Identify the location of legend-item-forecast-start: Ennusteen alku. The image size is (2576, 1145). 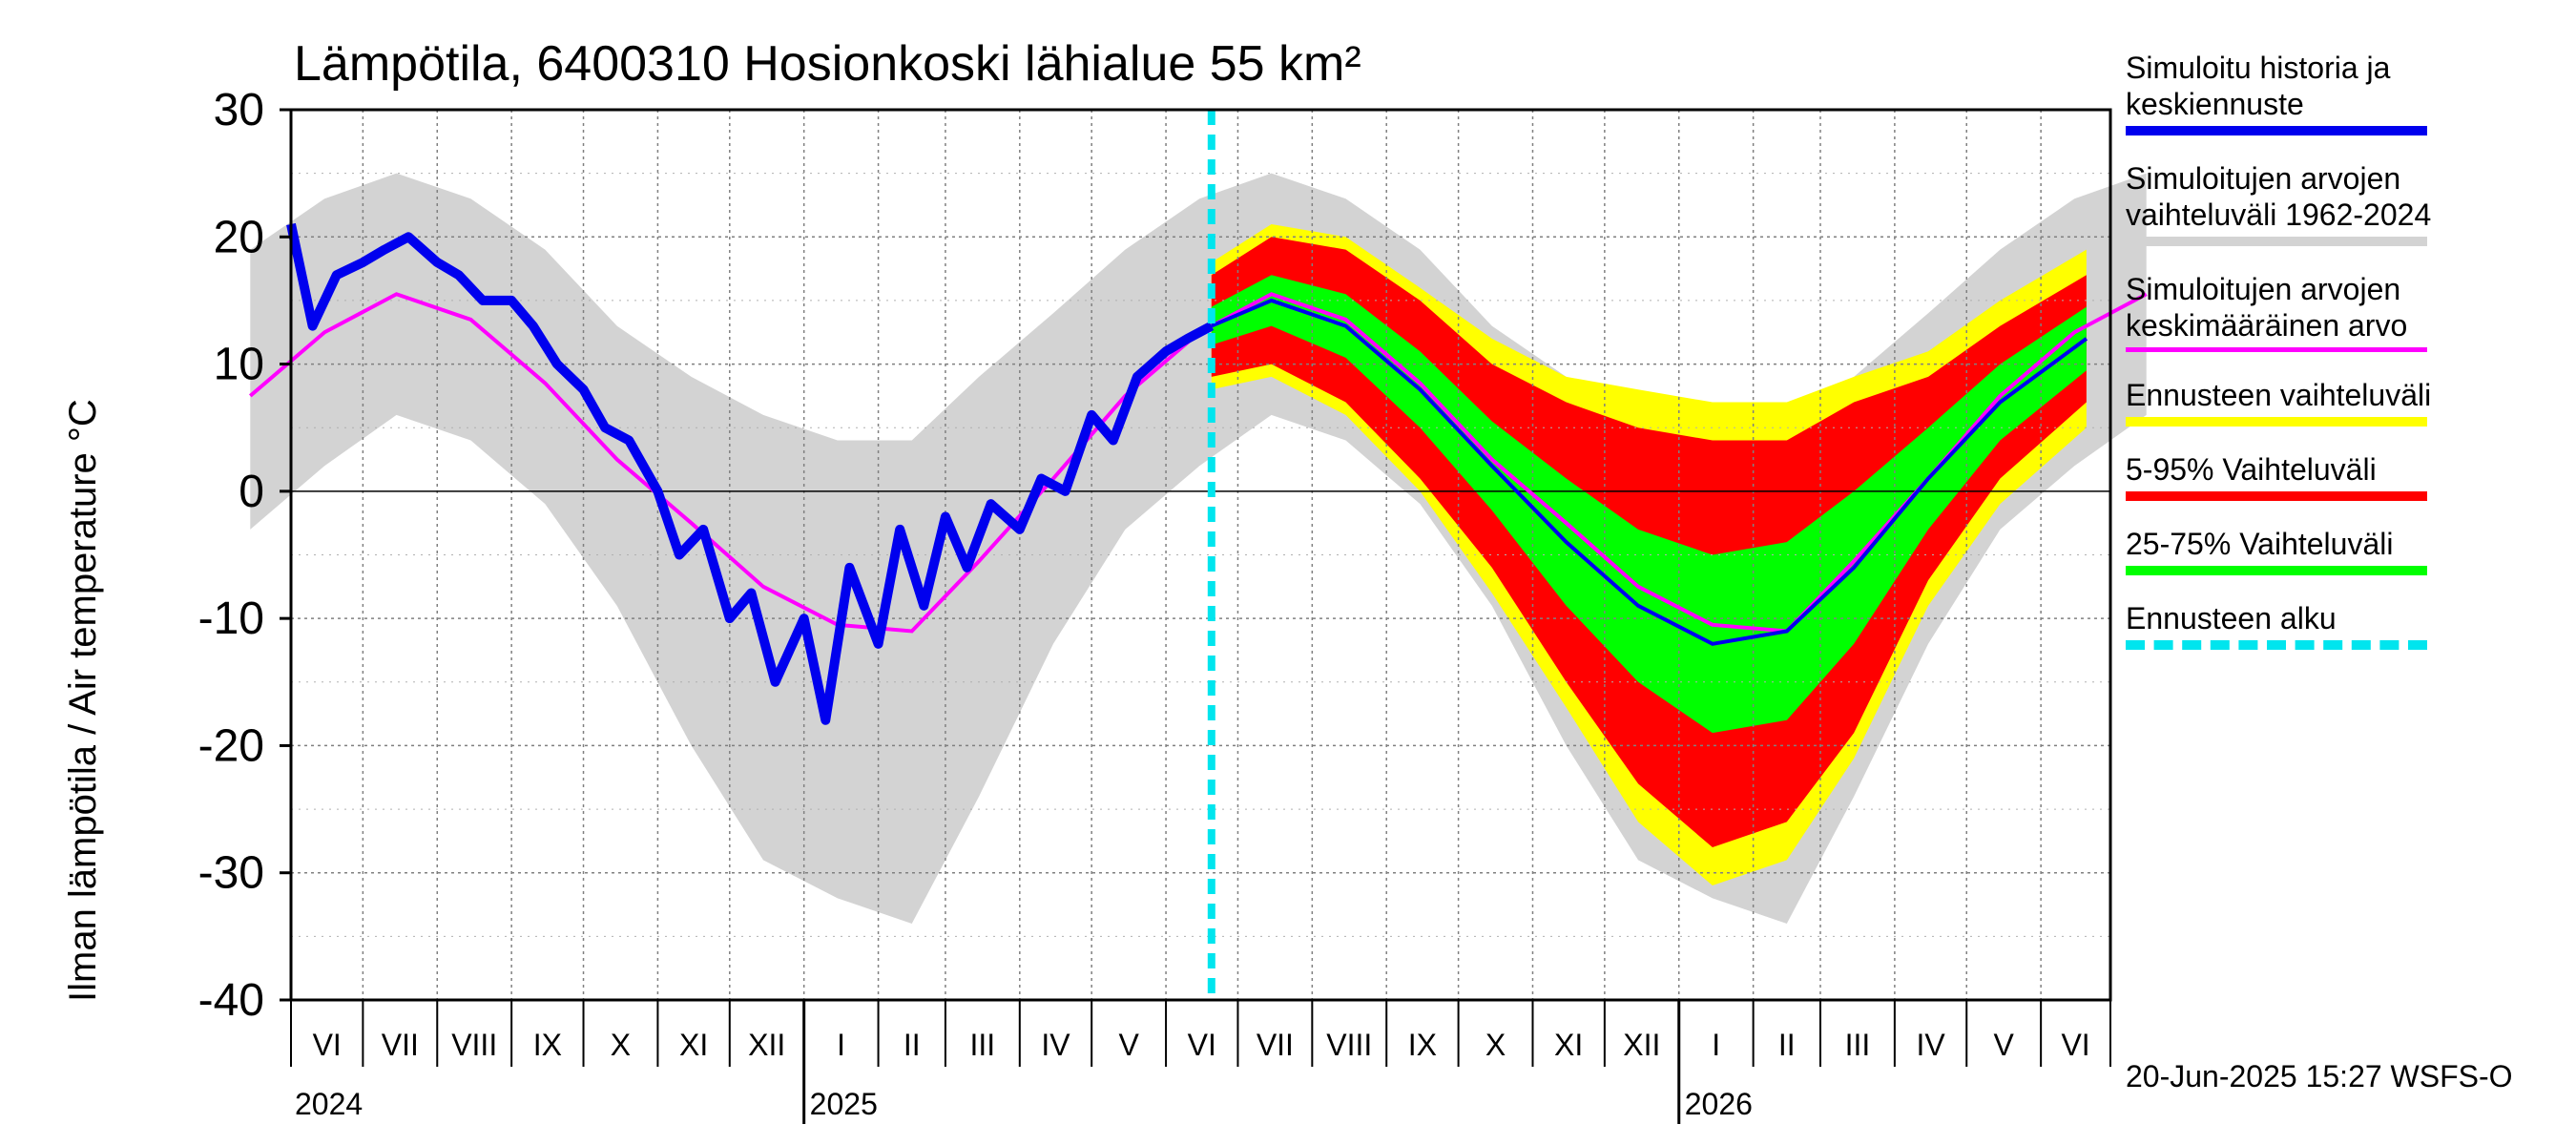
(2335, 625).